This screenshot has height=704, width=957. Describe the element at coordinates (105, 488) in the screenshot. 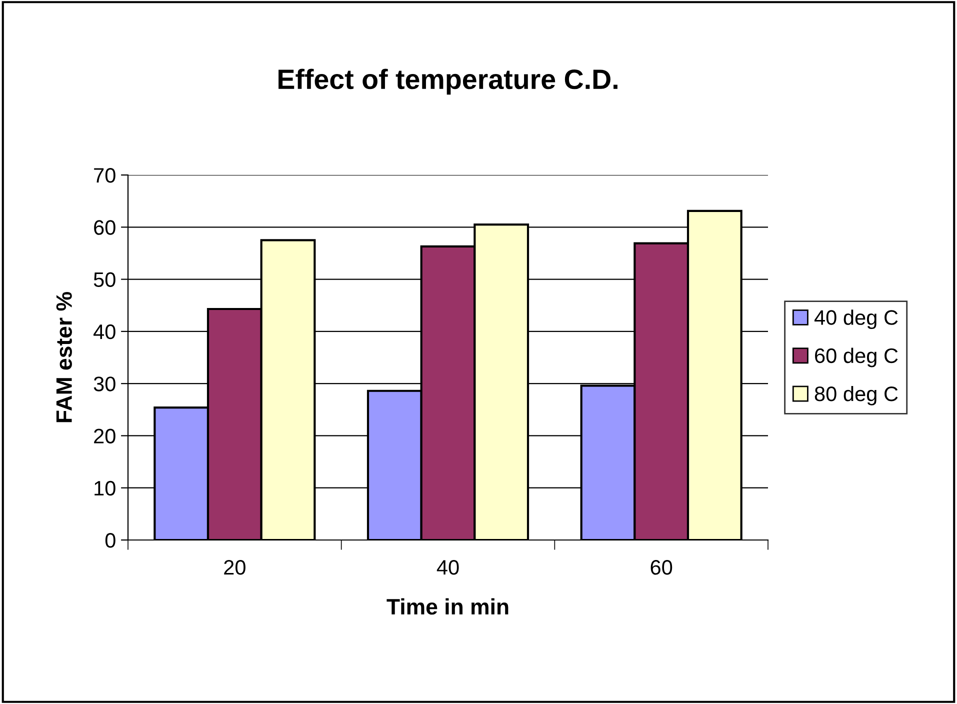

I see `y-tick-label: 10` at that location.